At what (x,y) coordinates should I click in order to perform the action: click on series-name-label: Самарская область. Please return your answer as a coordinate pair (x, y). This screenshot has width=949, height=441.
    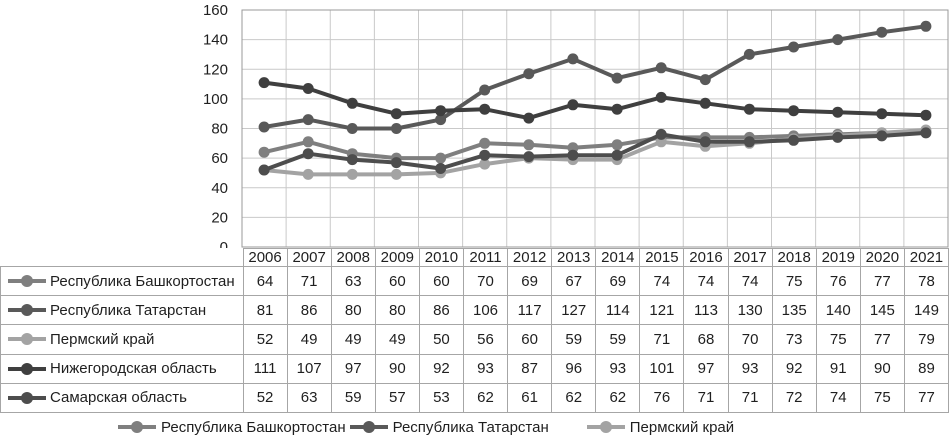
    Looking at the image, I should click on (118, 398).